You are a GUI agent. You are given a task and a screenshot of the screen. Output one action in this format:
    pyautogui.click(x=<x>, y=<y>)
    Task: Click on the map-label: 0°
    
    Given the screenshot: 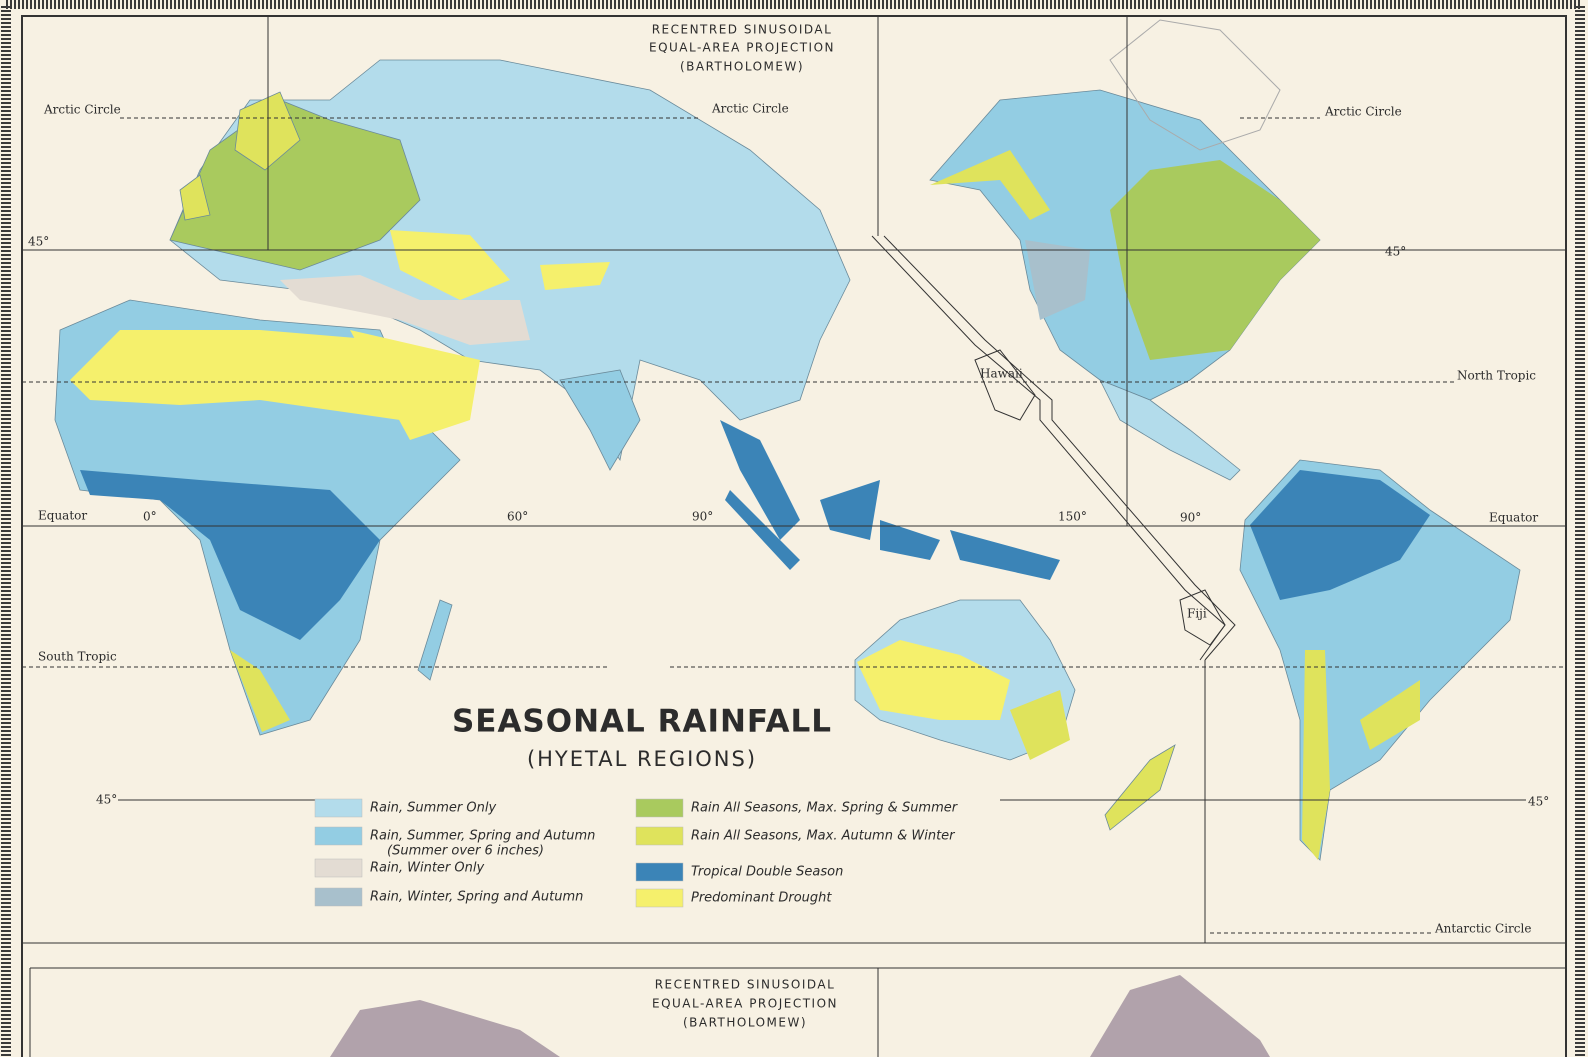 What is the action you would take?
    pyautogui.click(x=150, y=517)
    